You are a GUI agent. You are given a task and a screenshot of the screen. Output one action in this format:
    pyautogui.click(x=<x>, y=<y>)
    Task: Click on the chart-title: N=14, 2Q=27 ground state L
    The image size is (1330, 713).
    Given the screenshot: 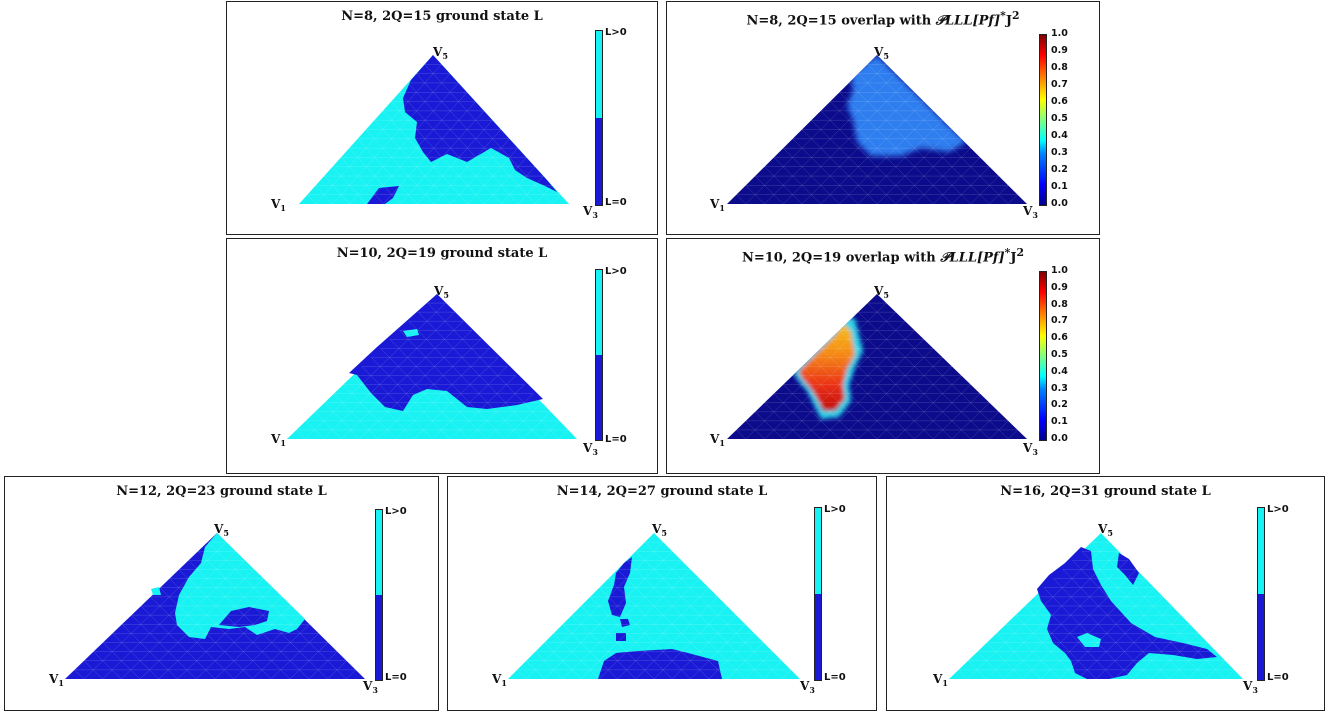 What is the action you would take?
    pyautogui.click(x=662, y=491)
    